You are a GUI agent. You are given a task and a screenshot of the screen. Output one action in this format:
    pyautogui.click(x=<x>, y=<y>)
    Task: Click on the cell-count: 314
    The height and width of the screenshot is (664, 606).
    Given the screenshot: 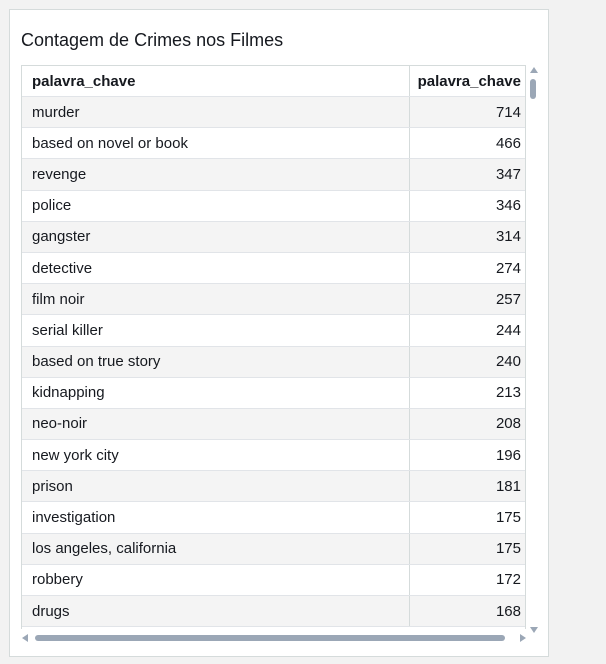 What is the action you would take?
    pyautogui.click(x=508, y=237)
    